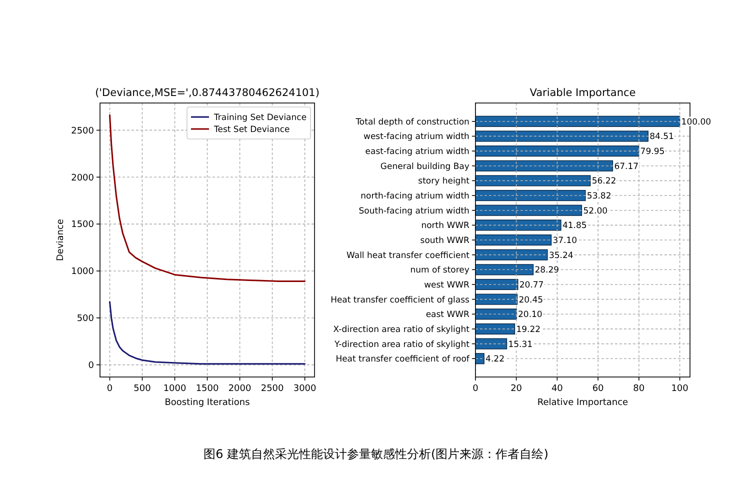 Image resolution: width=752 pixels, height=480 pixels. Describe the element at coordinates (574, 226) in the screenshot. I see `data-label: 41.85` at that location.